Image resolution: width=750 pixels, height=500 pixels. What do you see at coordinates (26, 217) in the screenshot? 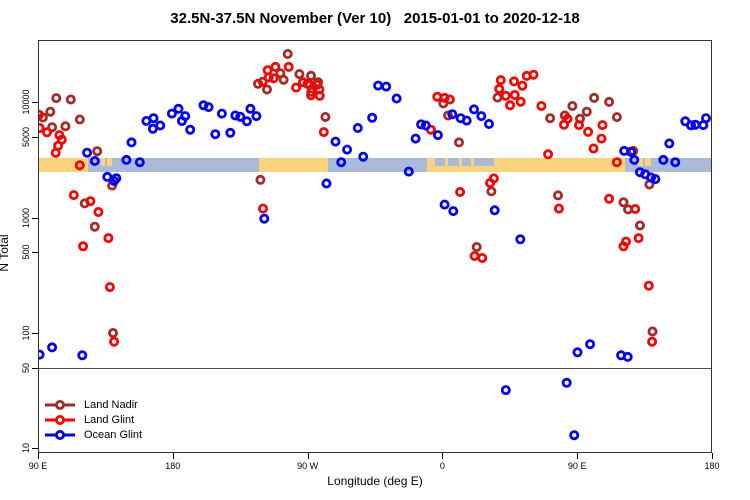
I see `y-tick-label: 1000` at bounding box center [26, 217].